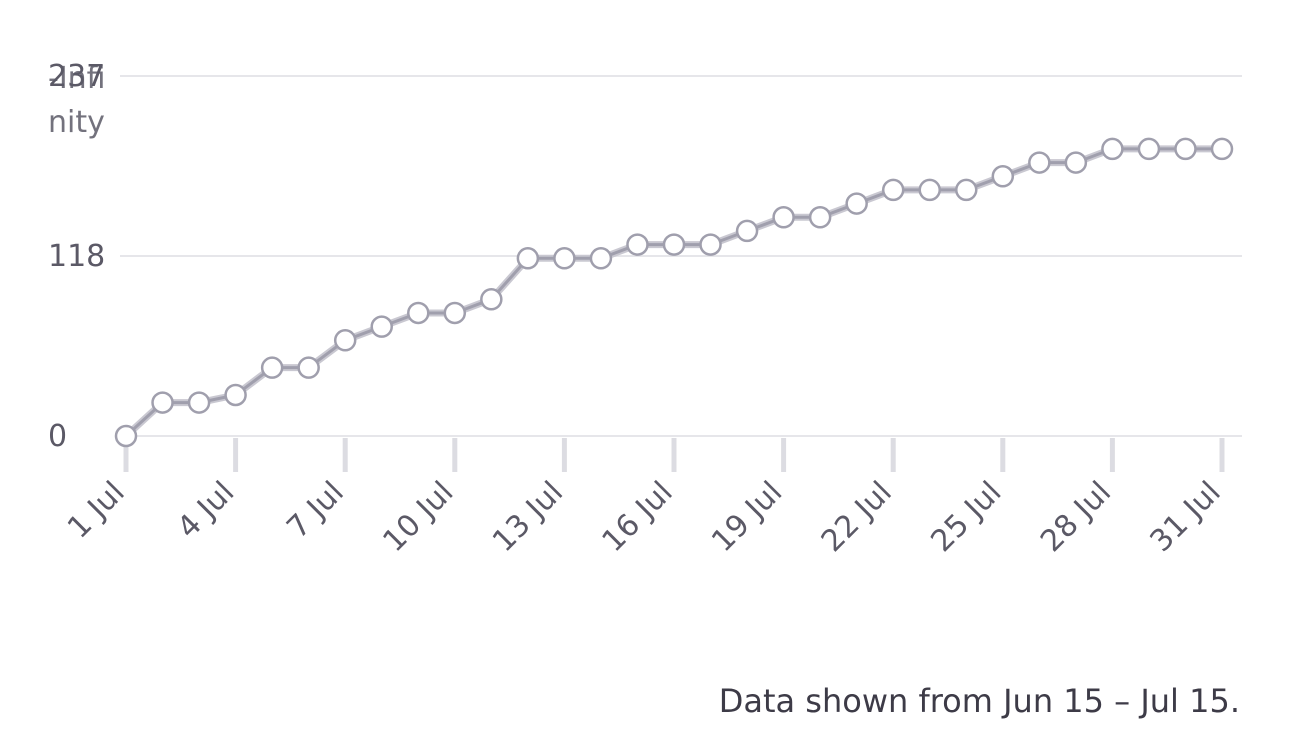 The height and width of the screenshot is (750, 1290). I want to click on y-axis-labels: 0 118 237-Infi nity, so click(77, 256).